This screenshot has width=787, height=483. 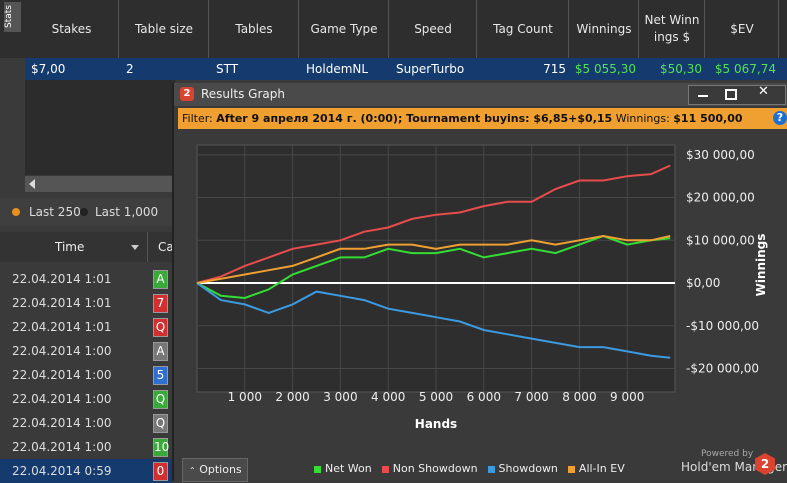 What do you see at coordinates (160, 303) in the screenshot?
I see `hole-card: 7` at bounding box center [160, 303].